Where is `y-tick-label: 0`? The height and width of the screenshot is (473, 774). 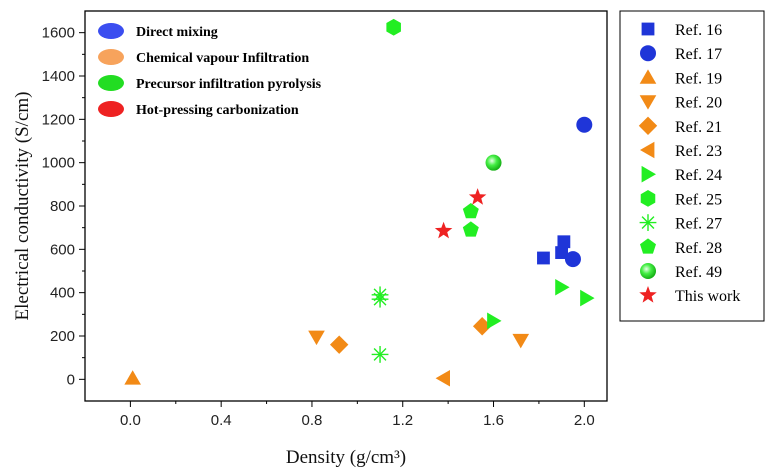 y-tick-label: 0 is located at coordinates (71, 379).